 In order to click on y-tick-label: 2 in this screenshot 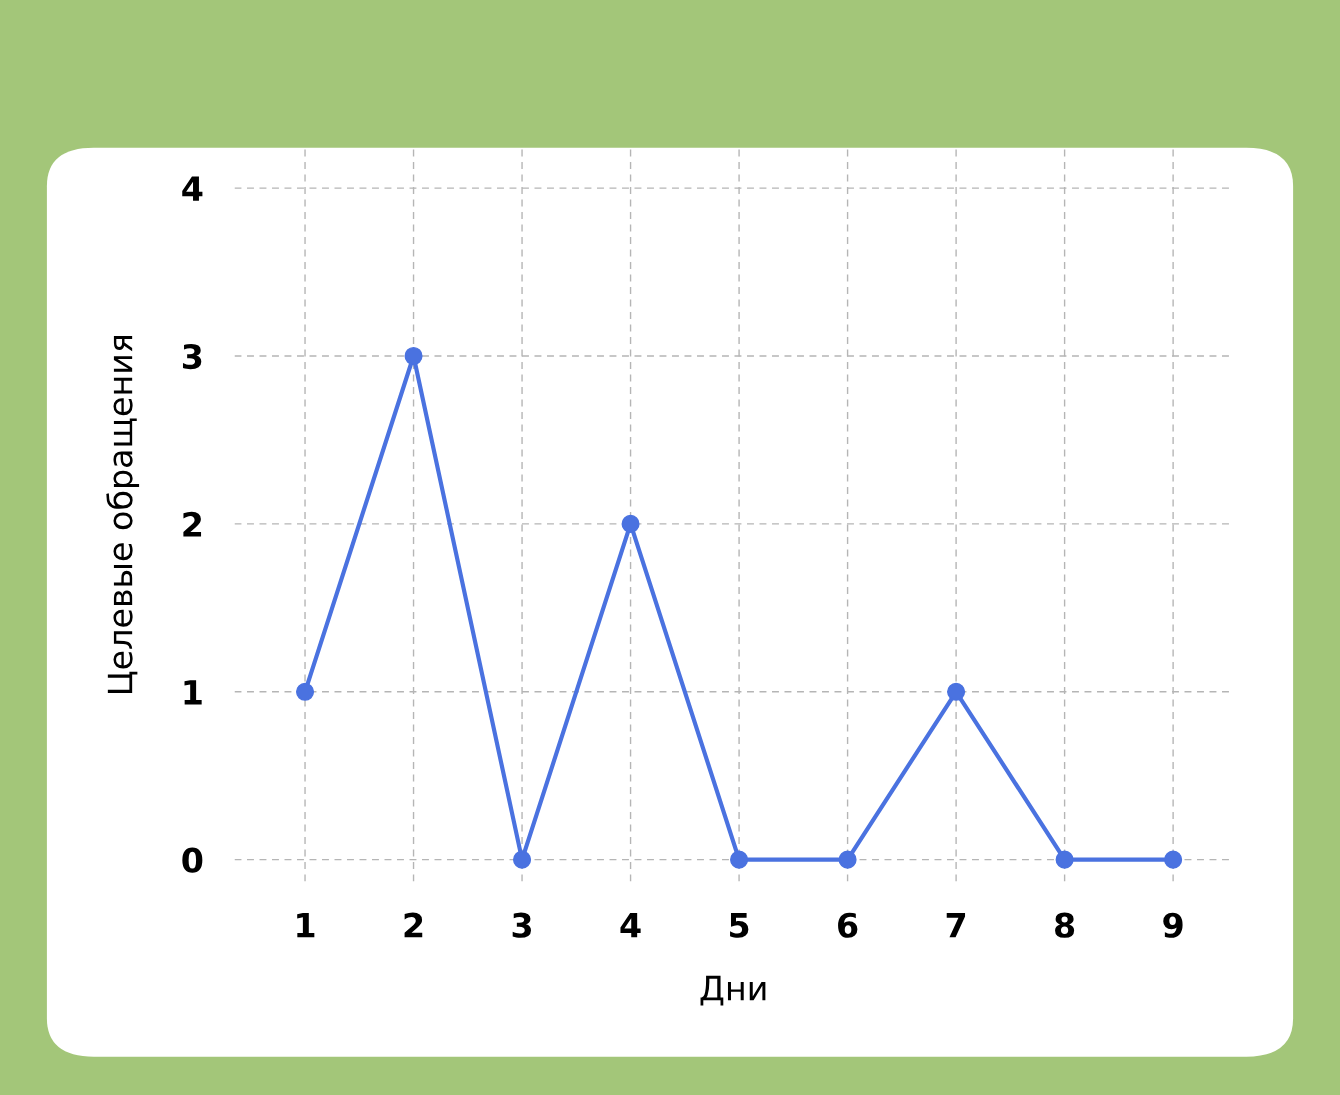, I will do `click(192, 524)`.